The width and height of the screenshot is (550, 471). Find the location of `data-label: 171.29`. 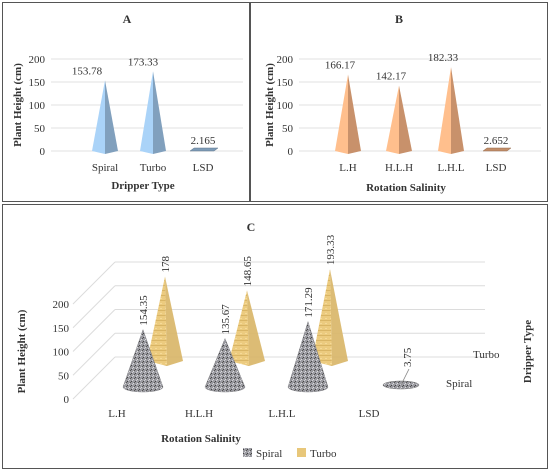

data-label: 171.29 is located at coordinates (309, 302).